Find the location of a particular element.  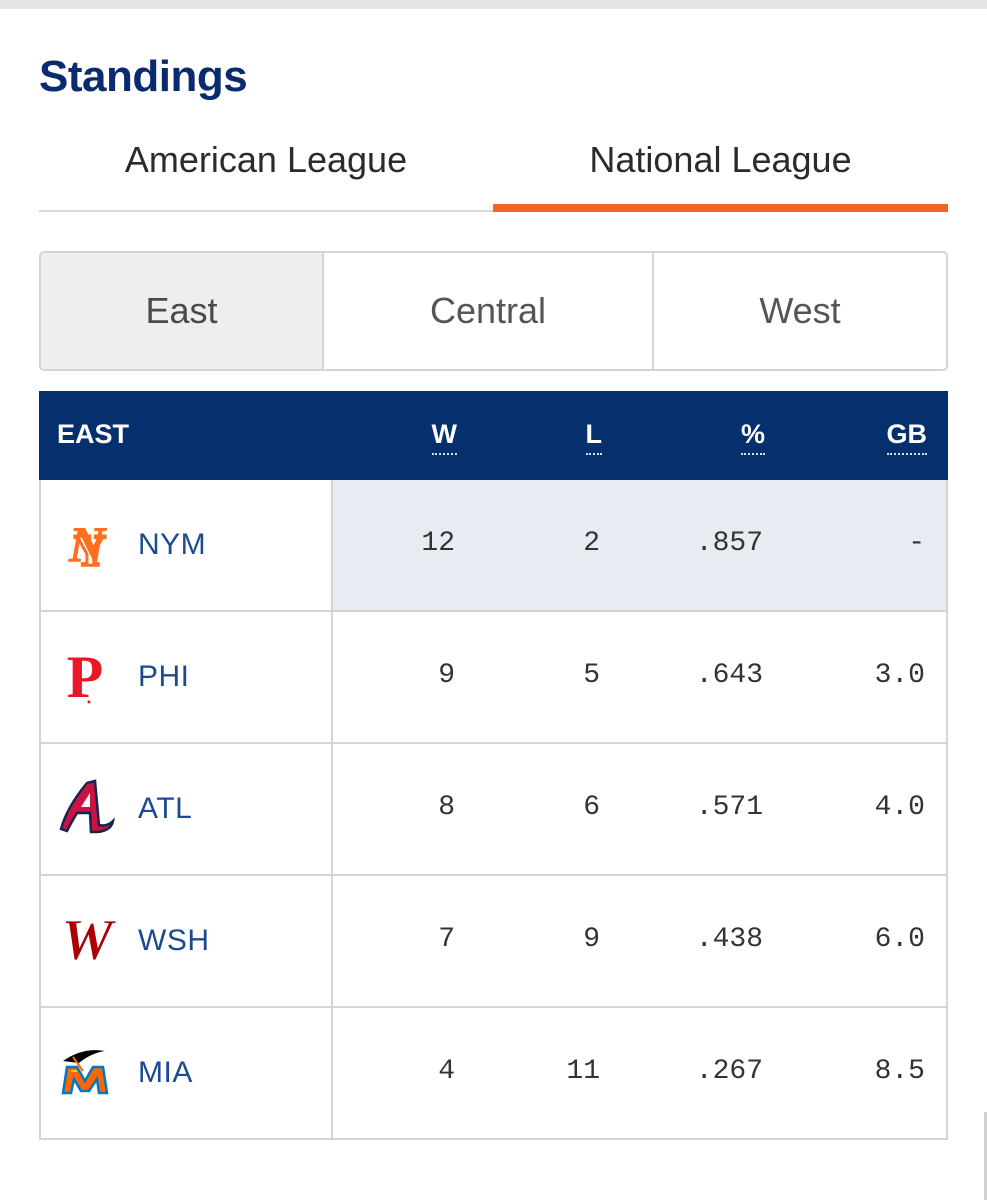

team-link: NYM is located at coordinates (172, 544).